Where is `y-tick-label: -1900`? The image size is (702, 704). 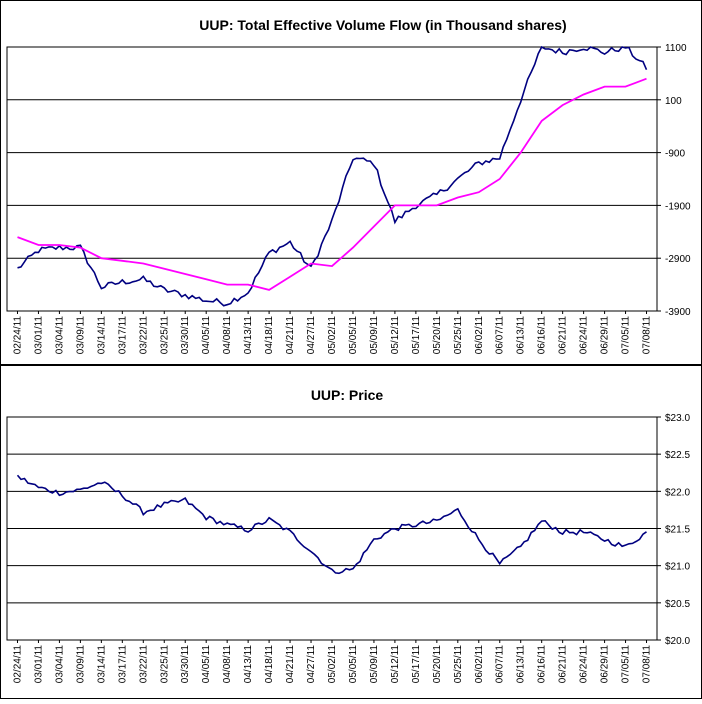 y-tick-label: -1900 is located at coordinates (678, 206).